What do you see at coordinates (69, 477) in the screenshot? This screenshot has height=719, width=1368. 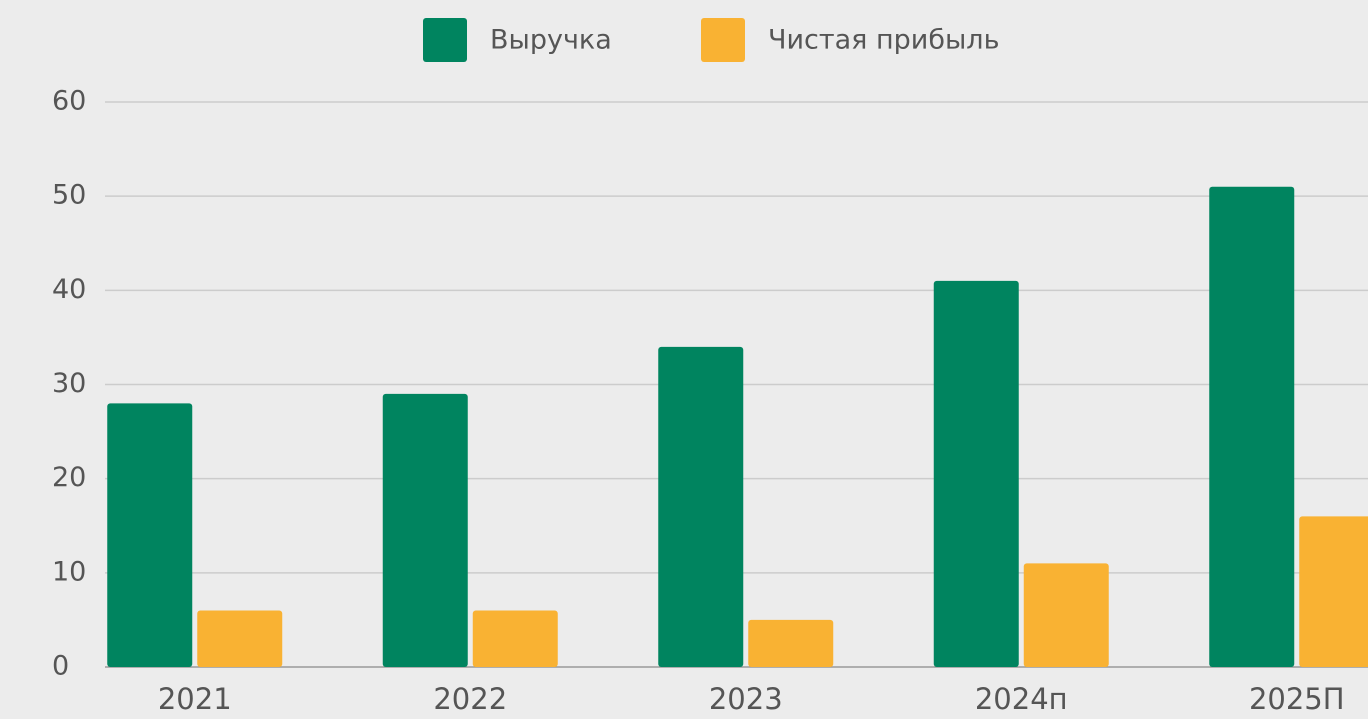 I see `y-tick-label: 20` at bounding box center [69, 477].